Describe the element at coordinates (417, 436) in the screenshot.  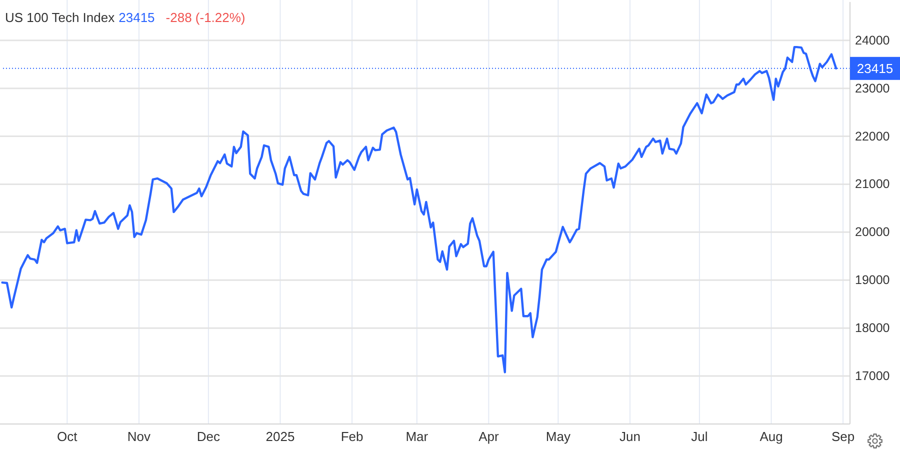
I see `x-tick-label: Mar` at that location.